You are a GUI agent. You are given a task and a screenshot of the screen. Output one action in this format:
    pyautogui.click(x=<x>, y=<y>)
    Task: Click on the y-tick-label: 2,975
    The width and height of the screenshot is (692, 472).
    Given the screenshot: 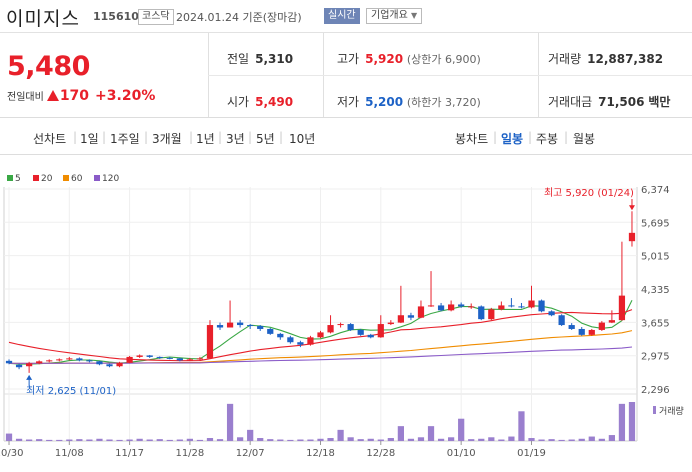 What is the action you would take?
    pyautogui.click(x=655, y=357)
    